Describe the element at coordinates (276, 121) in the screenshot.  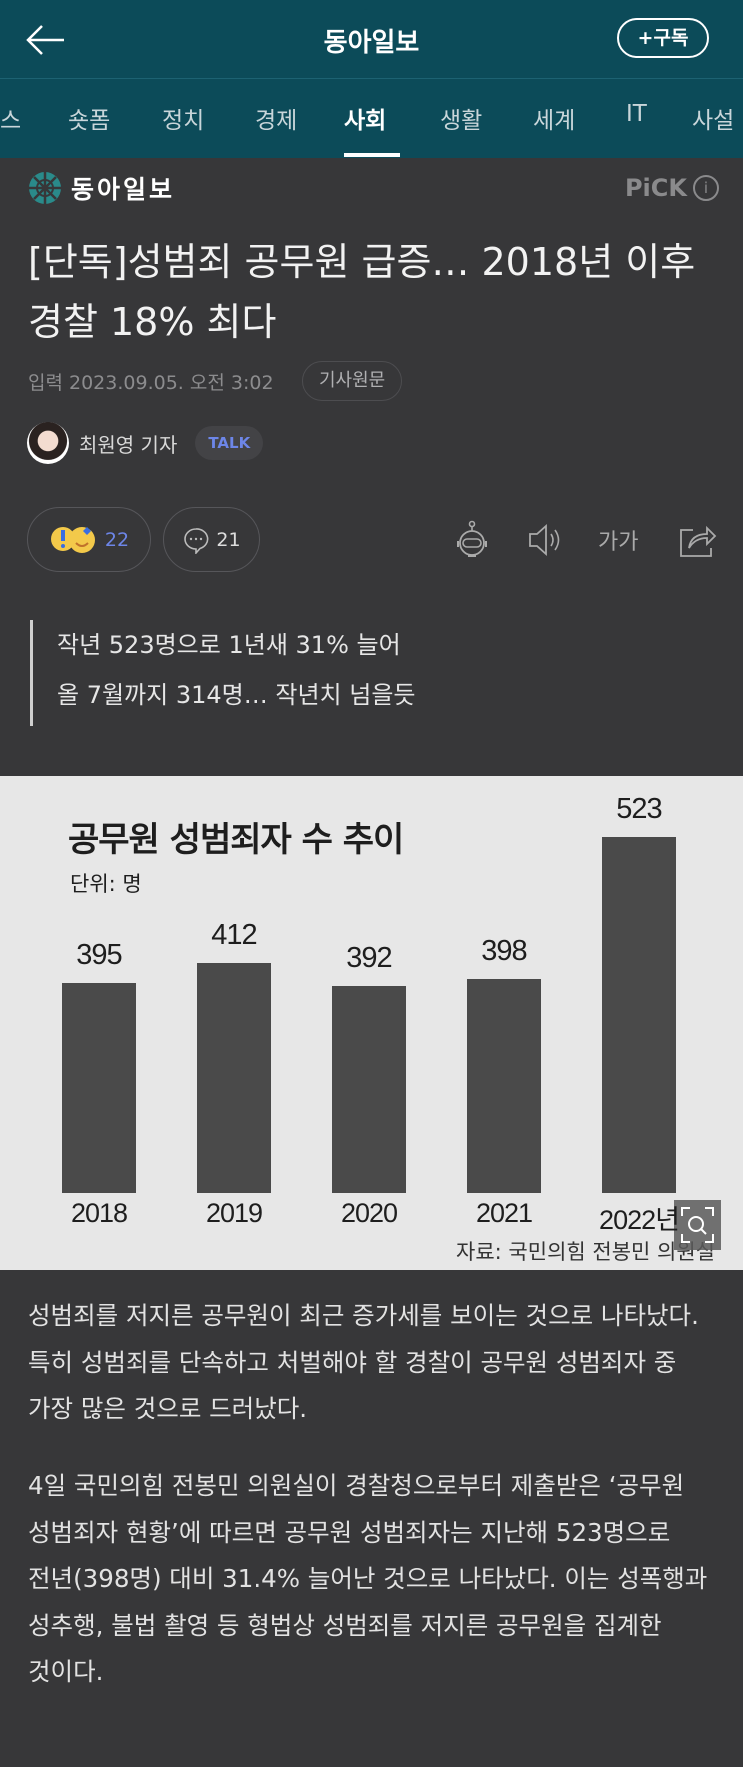
I see `tab-3: 경제` at that location.